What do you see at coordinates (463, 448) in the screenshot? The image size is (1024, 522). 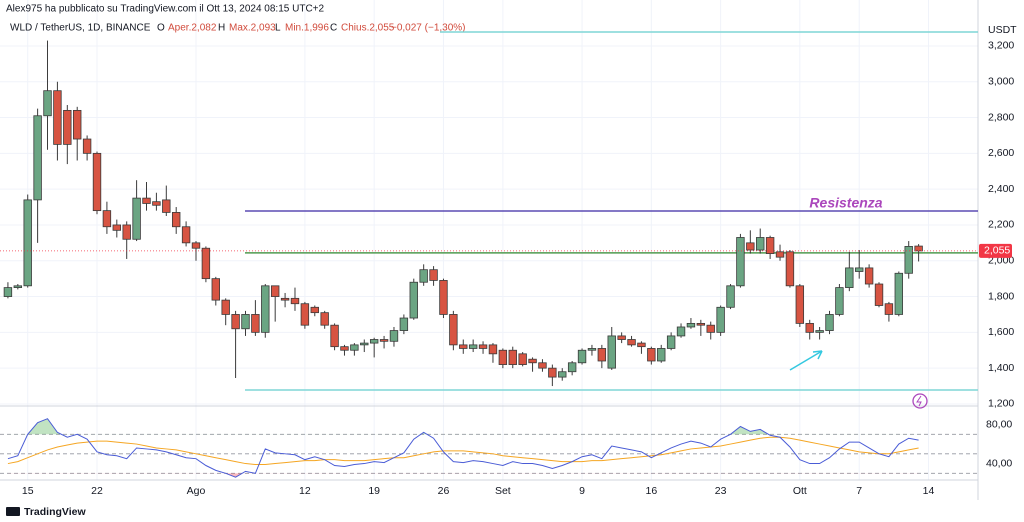 I see `series-line` at bounding box center [463, 448].